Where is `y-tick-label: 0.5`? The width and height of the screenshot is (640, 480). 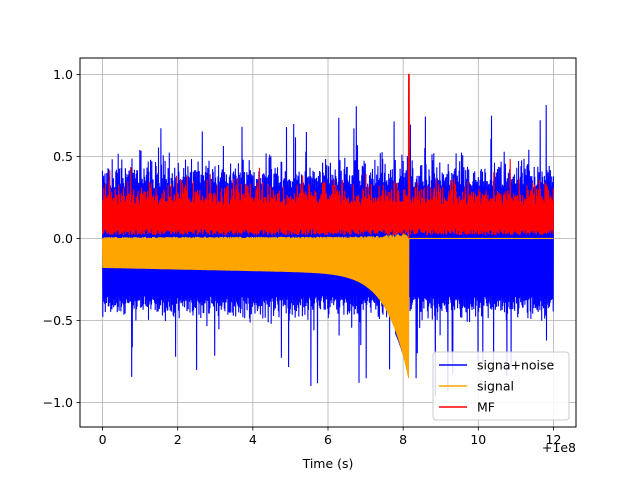 y-tick-label: 0.5 is located at coordinates (63, 156).